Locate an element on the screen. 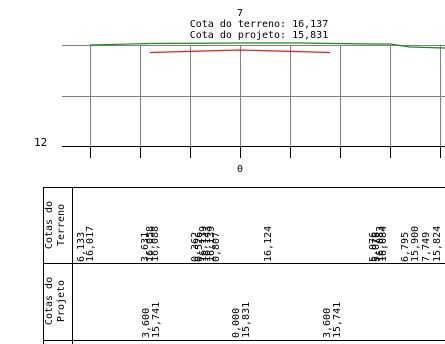  station-number: 7 is located at coordinates (240, 13).